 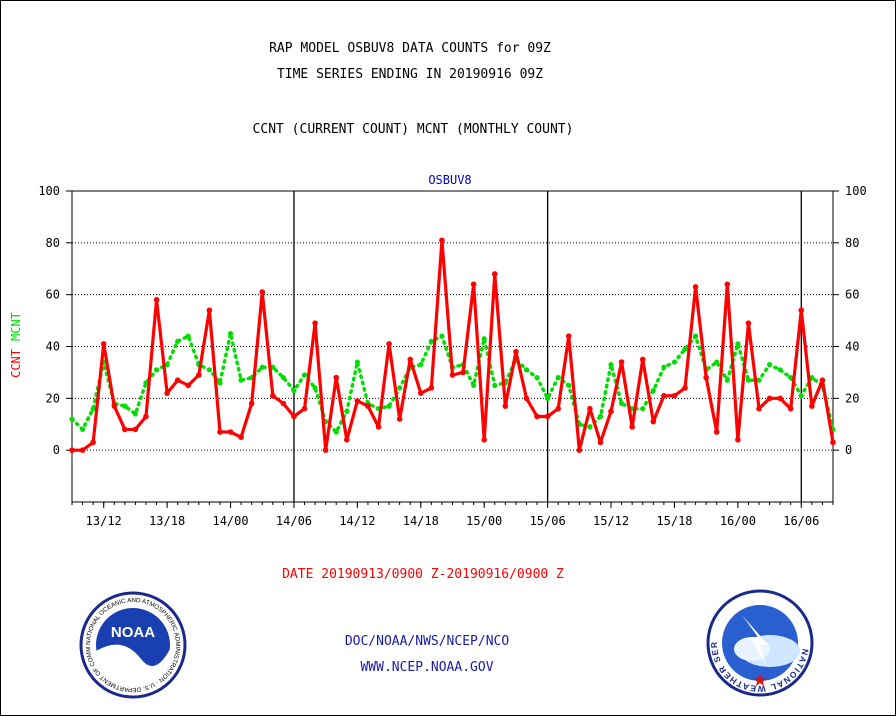 What do you see at coordinates (410, 74) in the screenshot?
I see `chart-title-line2: TIME SERIES ENDING IN 20190916 09Z` at bounding box center [410, 74].